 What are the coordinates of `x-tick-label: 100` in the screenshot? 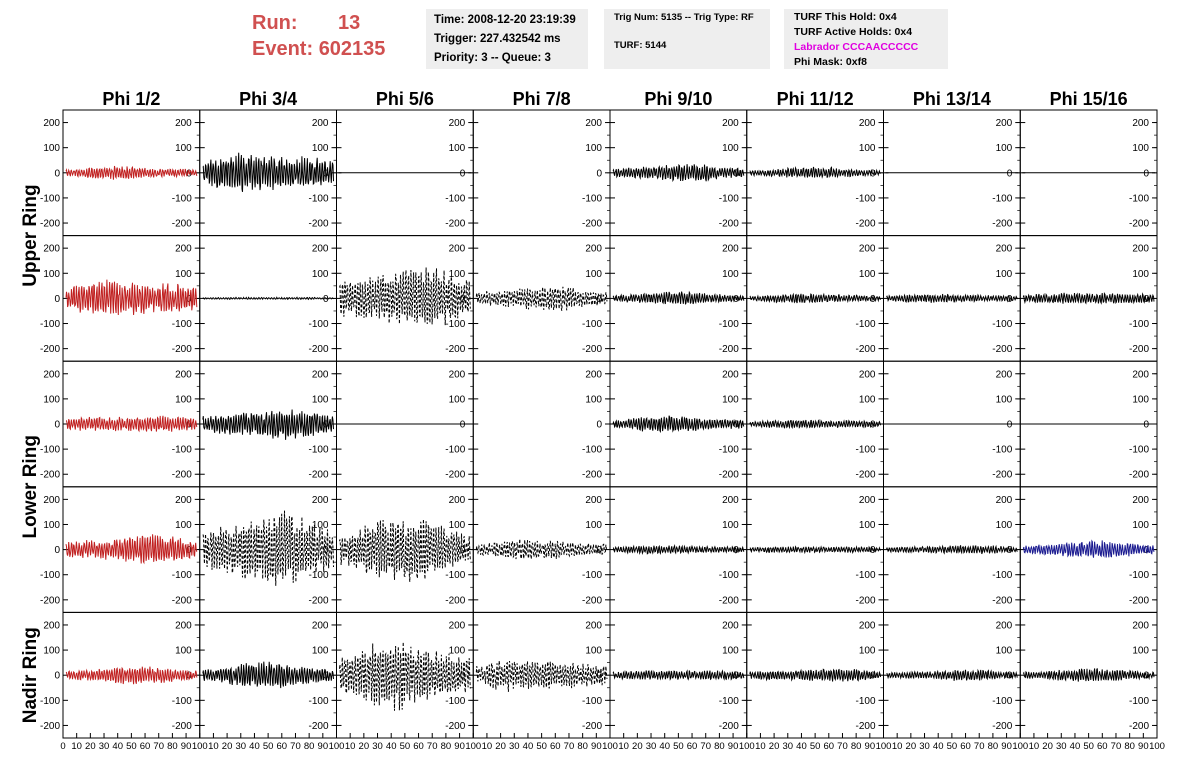 It's located at (610, 746).